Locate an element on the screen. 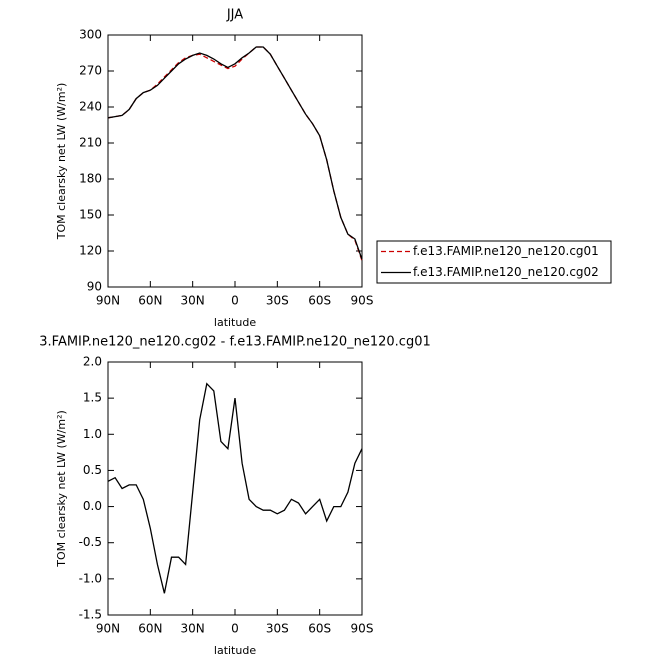 The height and width of the screenshot is (663, 659). y-tick-label: -0.5 is located at coordinates (90, 542).